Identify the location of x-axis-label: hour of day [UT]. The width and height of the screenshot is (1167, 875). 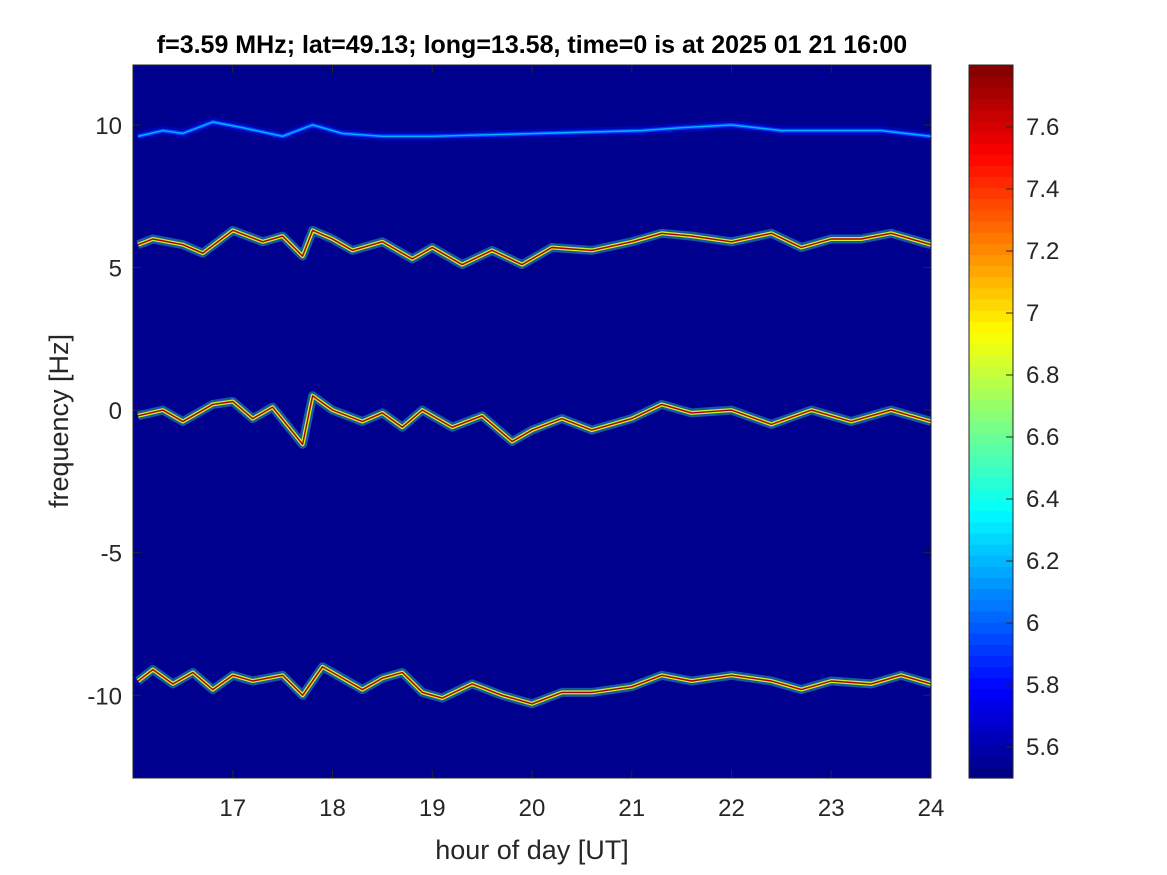
(532, 850).